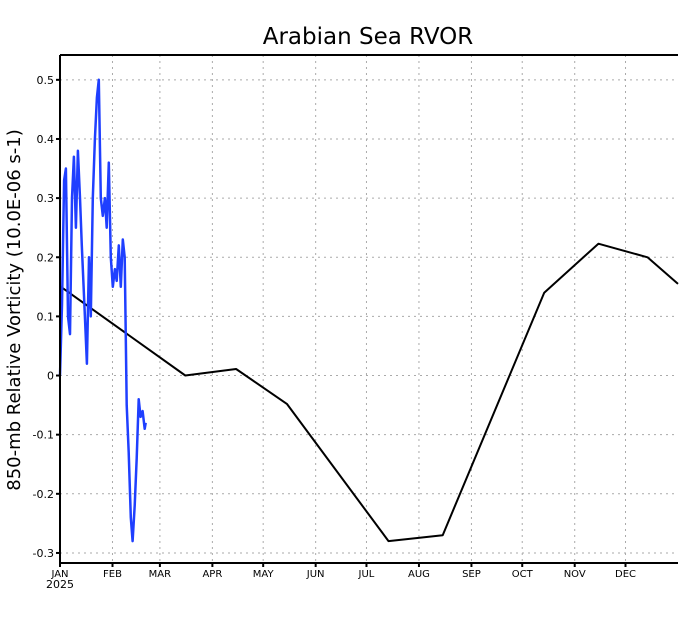 This screenshot has width=690, height=622. Describe the element at coordinates (315, 574) in the screenshot. I see `x-tick-label: JUN` at that location.